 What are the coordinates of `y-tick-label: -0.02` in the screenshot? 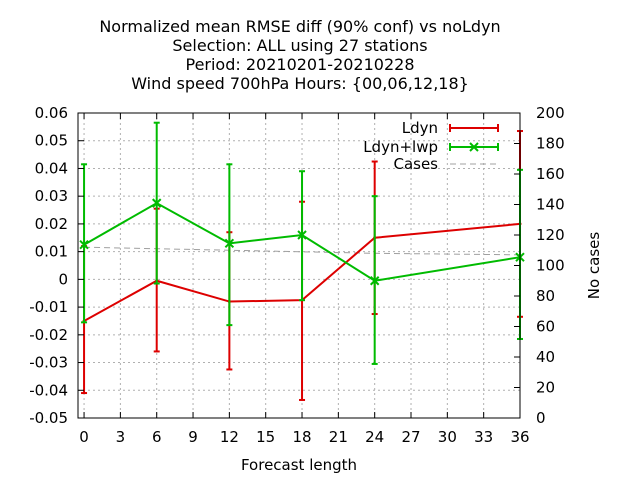 It's located at (48, 335).